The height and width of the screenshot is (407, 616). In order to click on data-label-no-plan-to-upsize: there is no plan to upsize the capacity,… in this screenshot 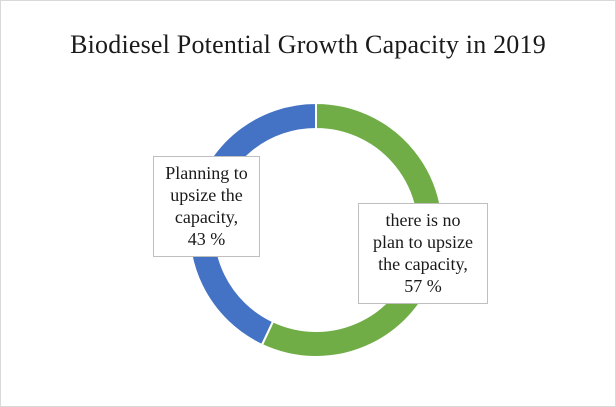, I will do `click(423, 253)`.